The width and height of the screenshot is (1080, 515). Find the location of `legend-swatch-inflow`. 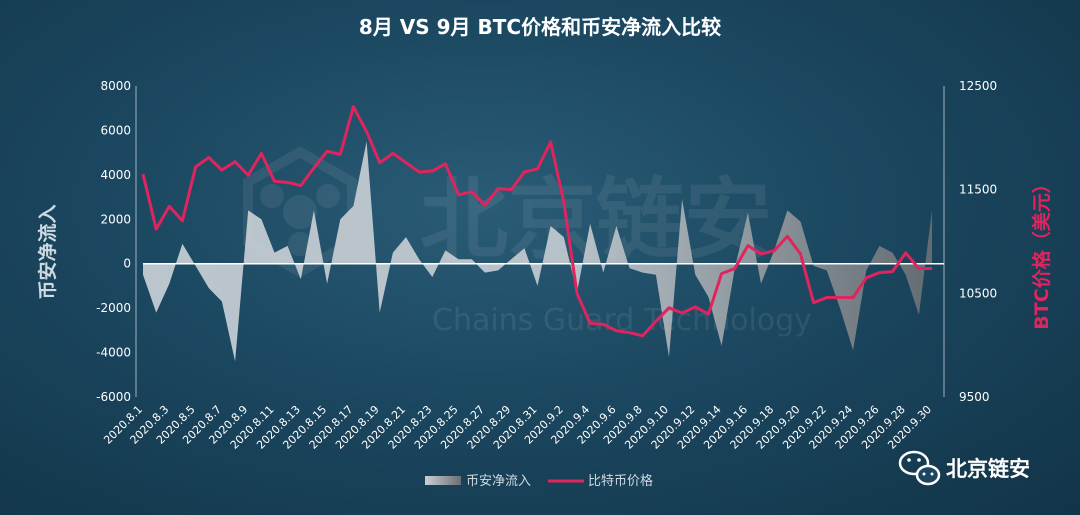

legend-swatch-inflow is located at coordinates (443, 480).